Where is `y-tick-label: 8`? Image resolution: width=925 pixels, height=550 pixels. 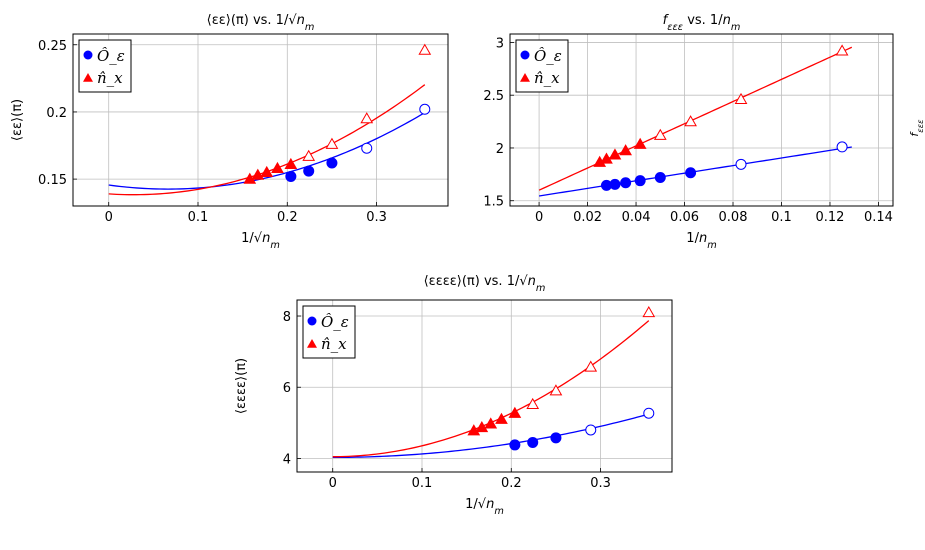 y-tick-label: 8 is located at coordinates (287, 317).